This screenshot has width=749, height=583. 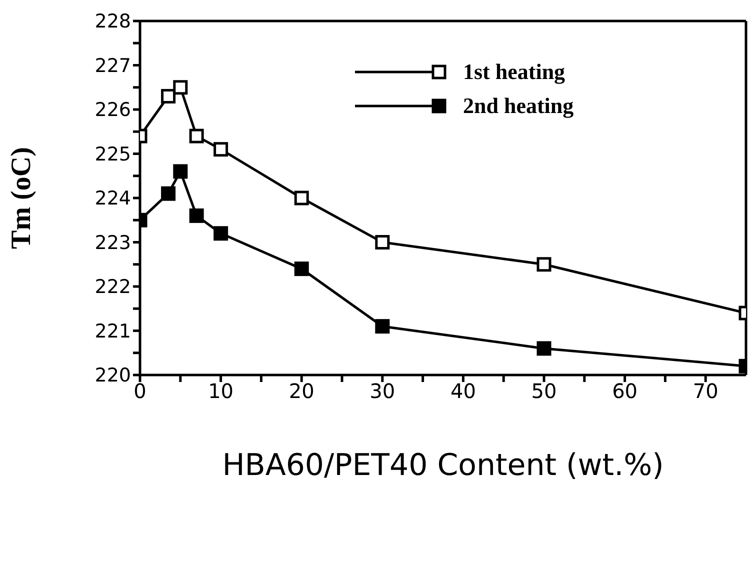 What do you see at coordinates (112, 21) in the screenshot?
I see `y-tick-label: 228` at bounding box center [112, 21].